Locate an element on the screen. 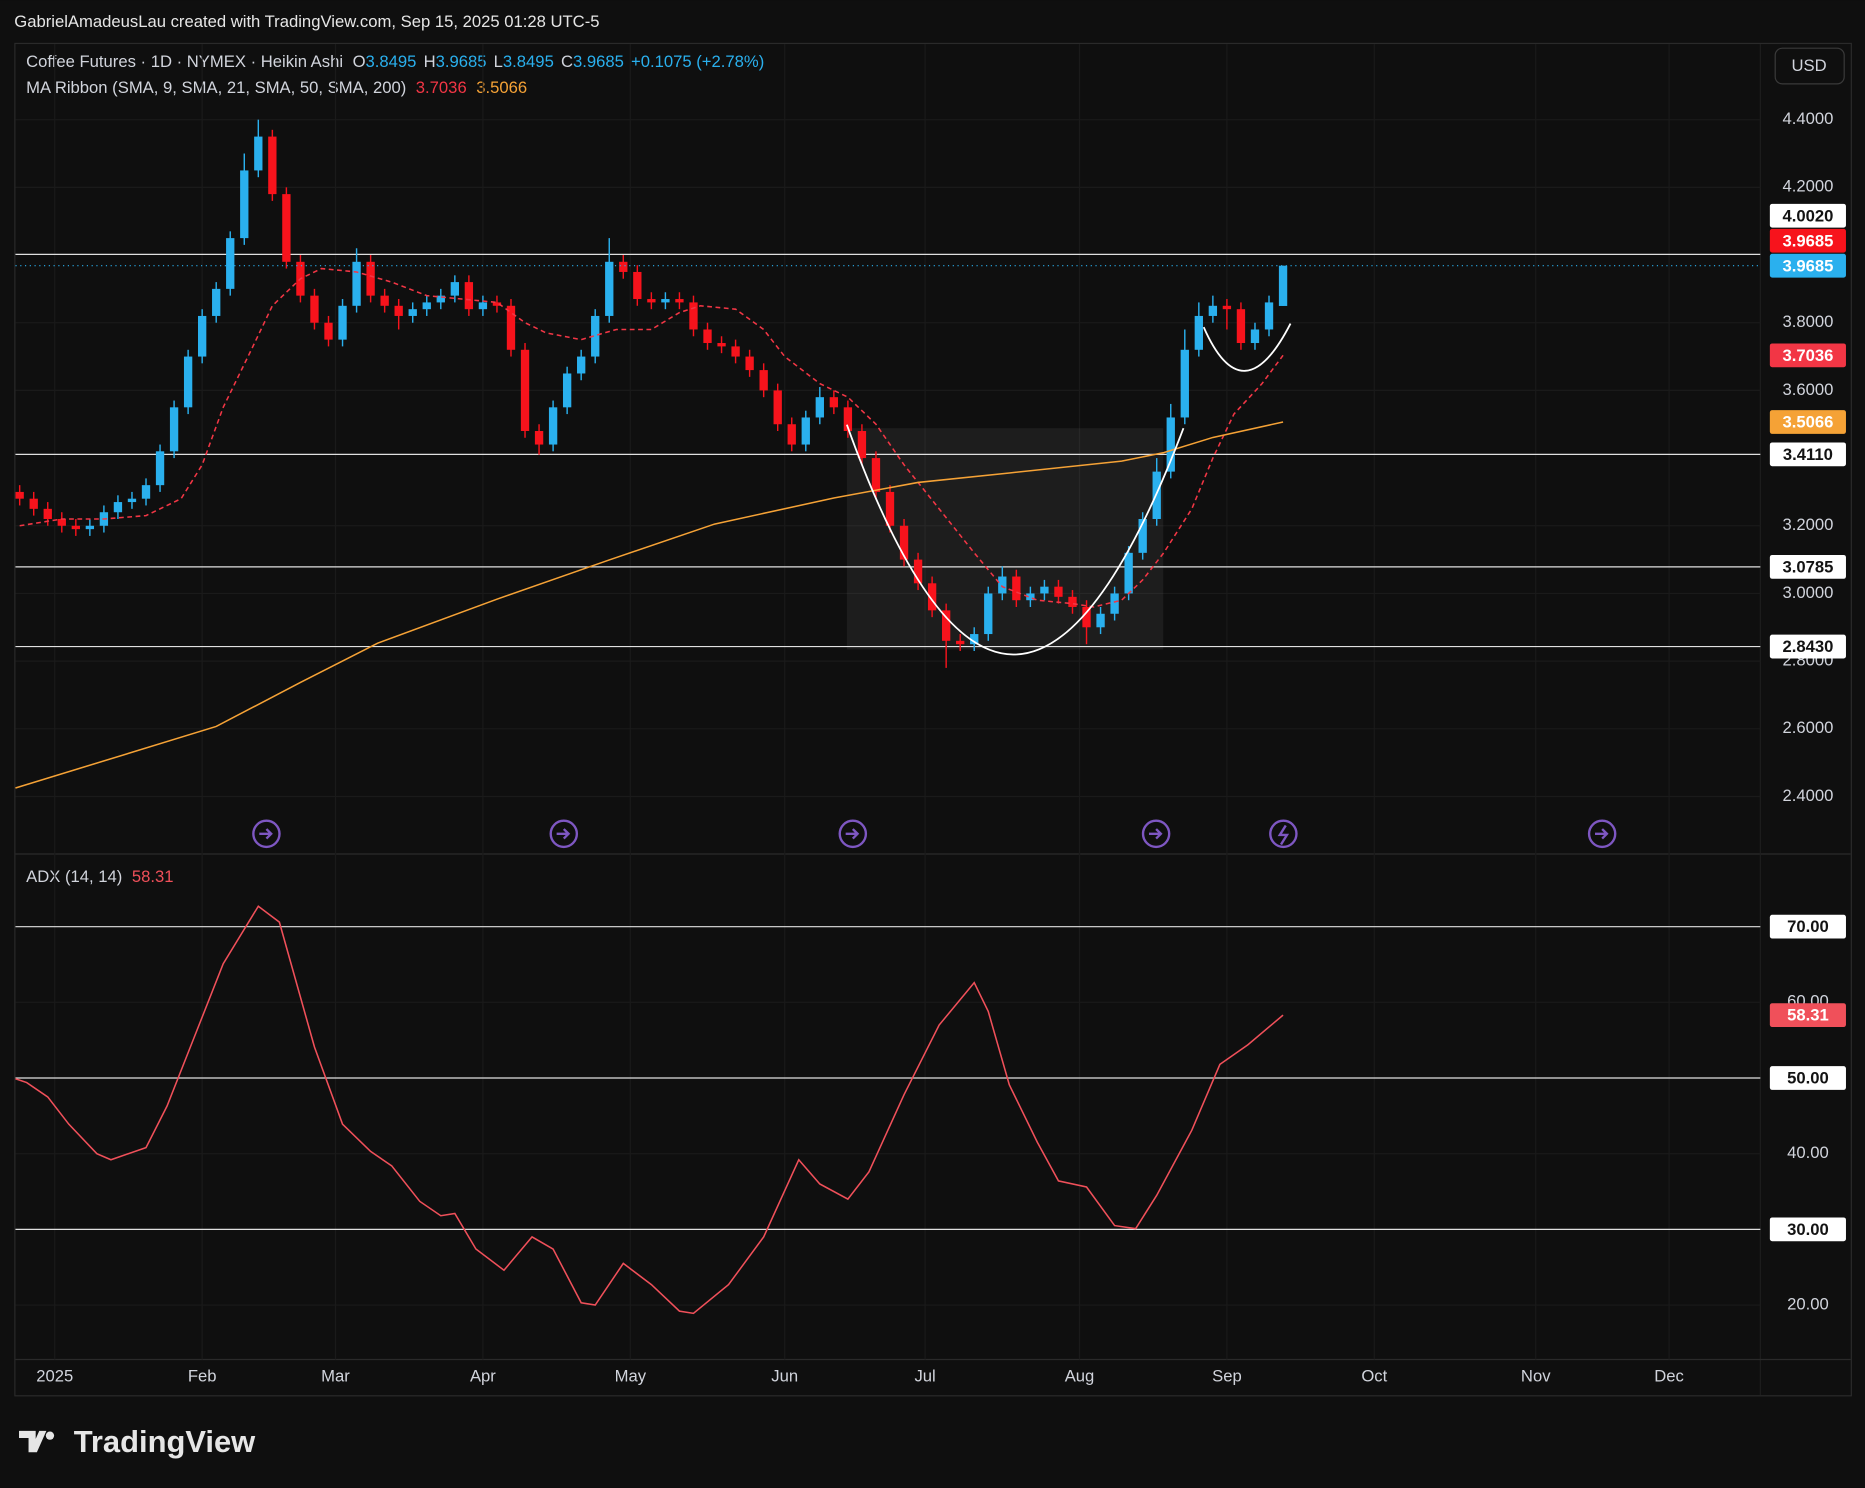  price-label: 3.9685 is located at coordinates (1807, 240).